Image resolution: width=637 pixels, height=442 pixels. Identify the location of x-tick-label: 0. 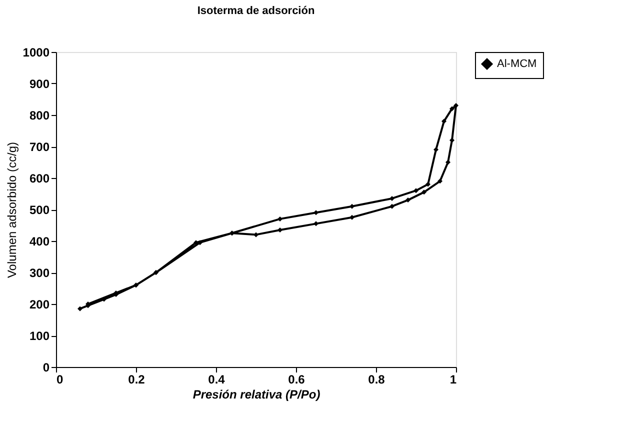
(60, 379).